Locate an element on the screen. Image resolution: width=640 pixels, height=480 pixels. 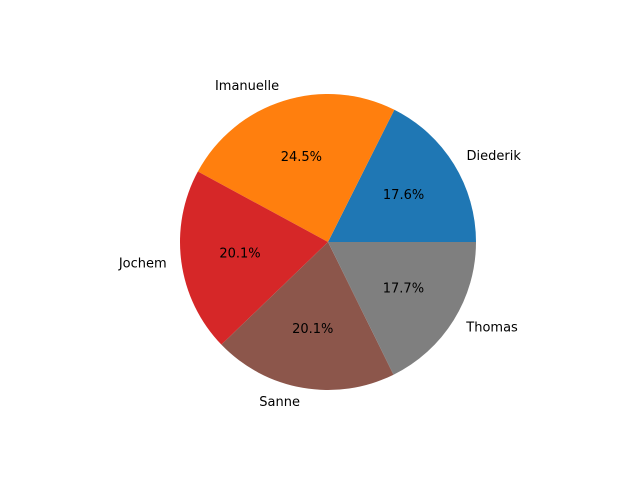
pie-slice-imanuelle is located at coordinates (296, 167).